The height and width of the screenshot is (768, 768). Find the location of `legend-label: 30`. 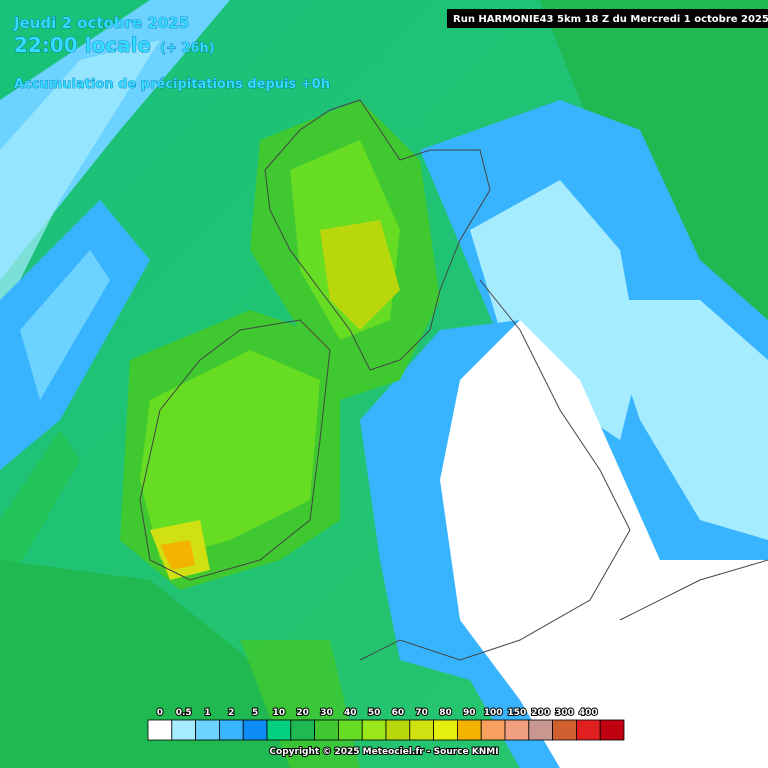

legend-label: 30 is located at coordinates (326, 713).